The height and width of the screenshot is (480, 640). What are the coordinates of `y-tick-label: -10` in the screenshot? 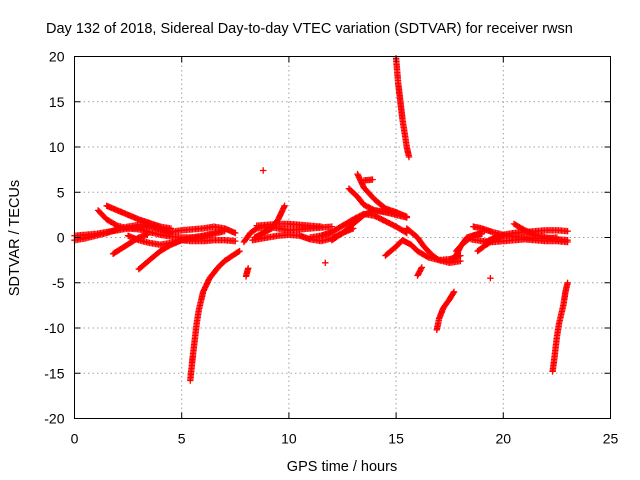 It's located at (54, 328).